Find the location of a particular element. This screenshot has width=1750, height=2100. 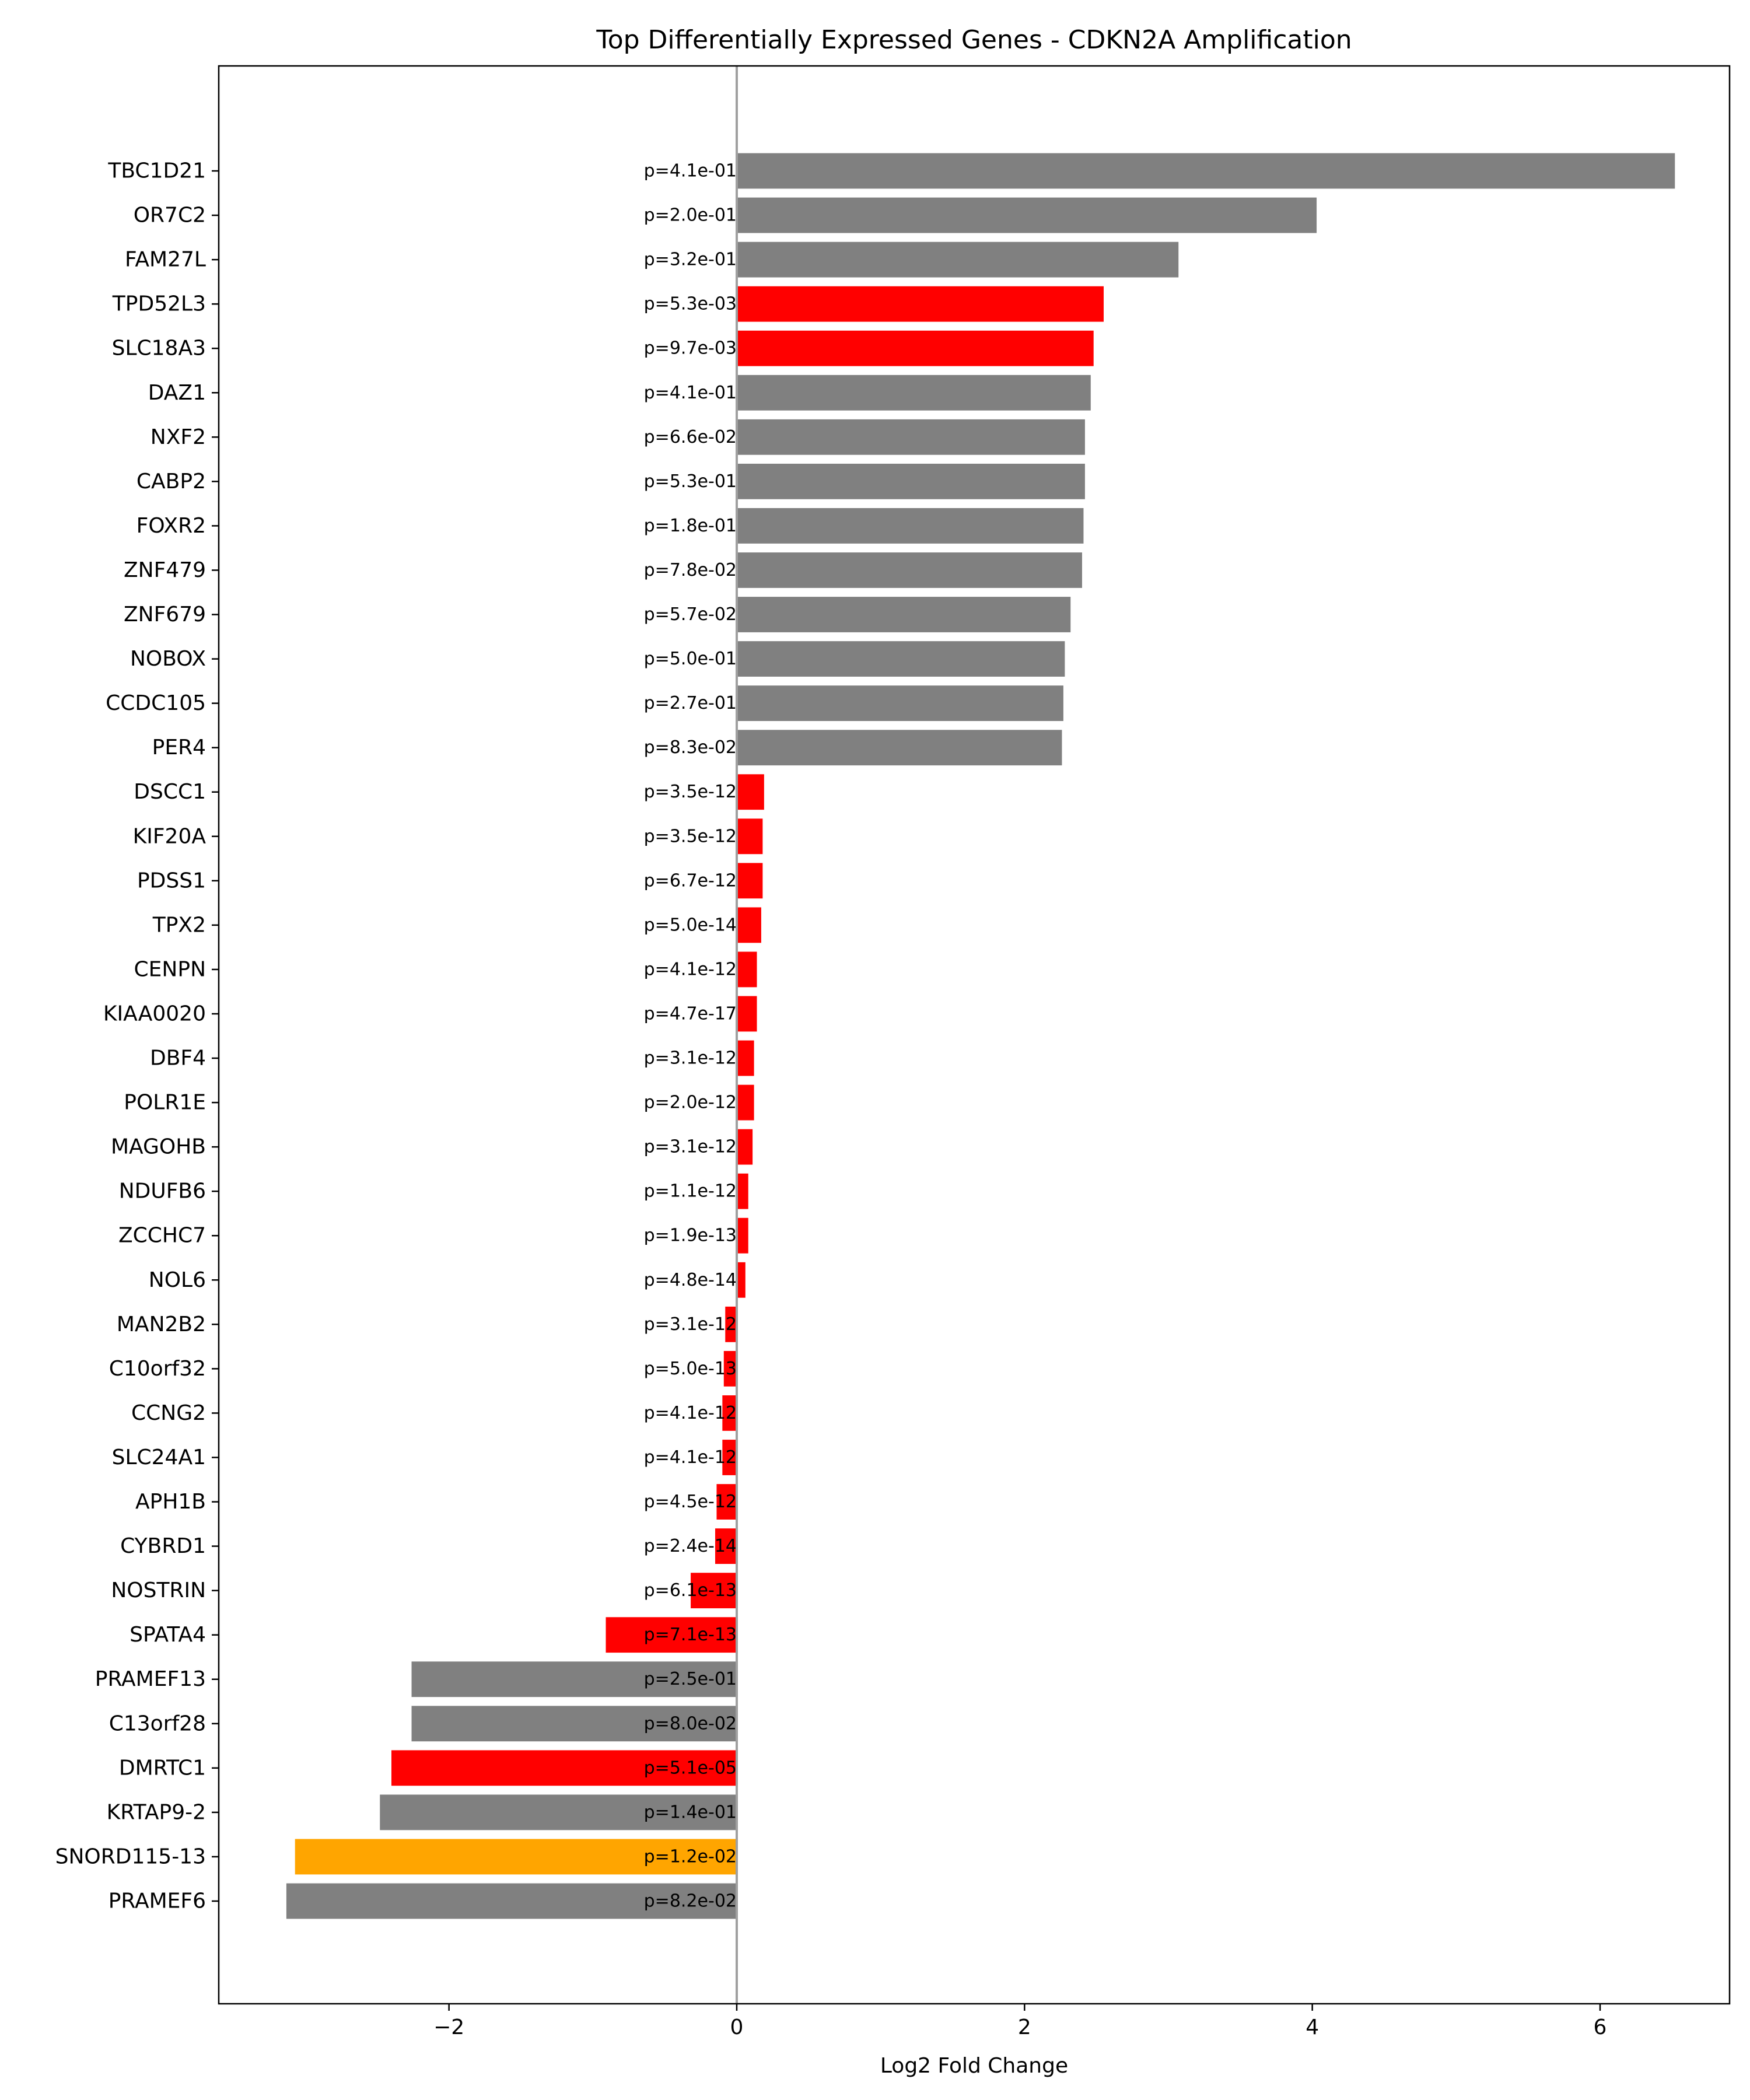

y-tick-label: CYBRD1 is located at coordinates (163, 1546).